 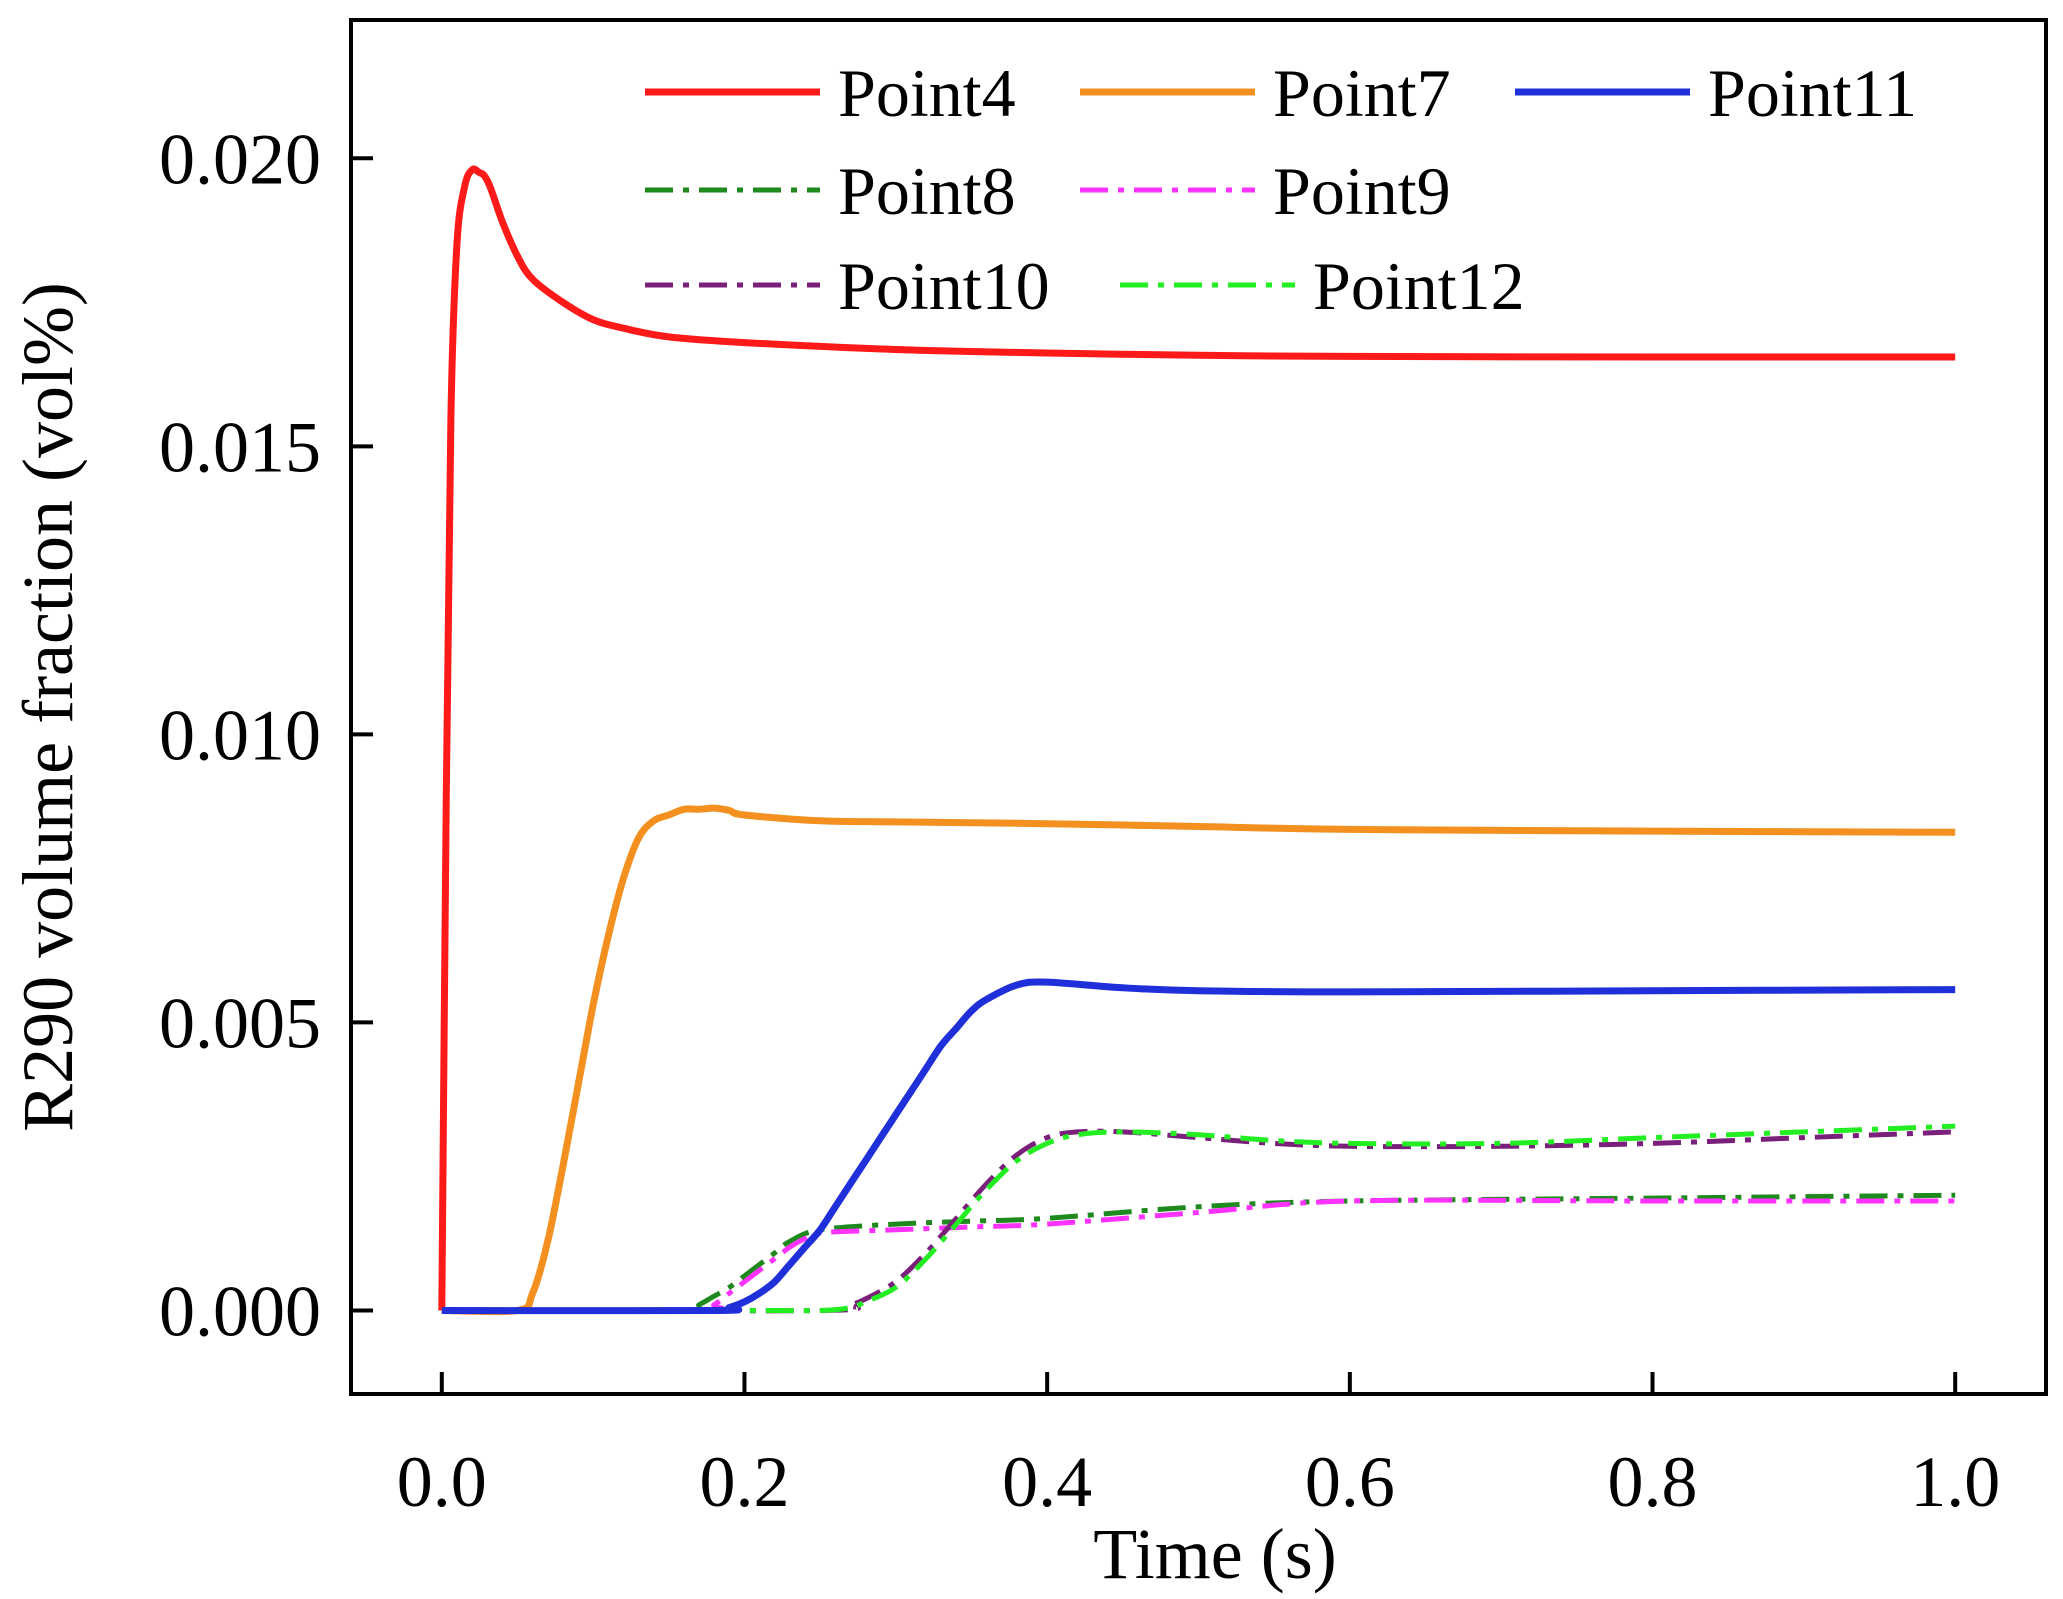 I want to click on legend-item-point8: Point8, so click(x=830, y=191).